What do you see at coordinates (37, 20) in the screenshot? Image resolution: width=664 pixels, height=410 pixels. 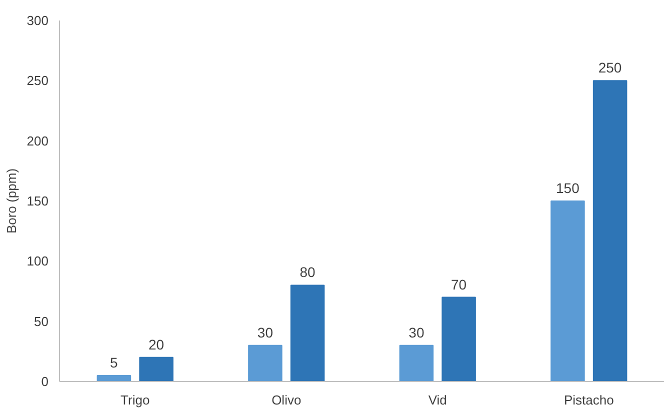 I see `y-tick-label: 300` at bounding box center [37, 20].